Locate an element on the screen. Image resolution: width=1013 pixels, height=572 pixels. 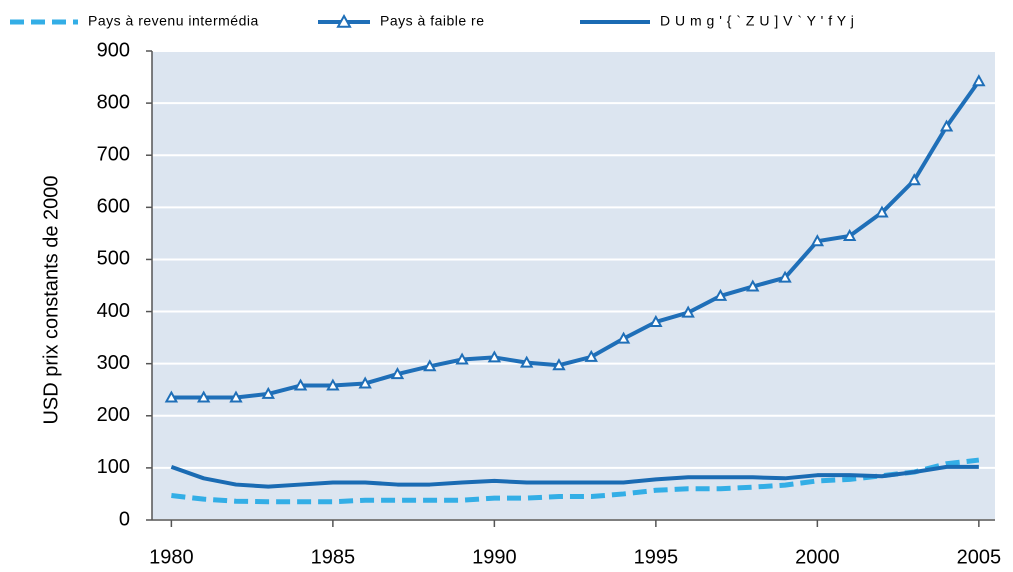
y-tick-label: 800 is located at coordinates (113, 102).